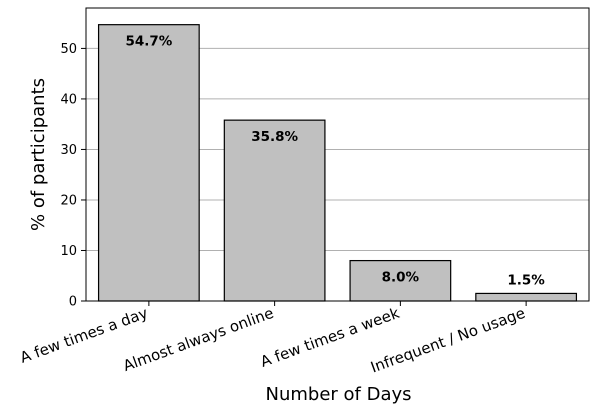 Image resolution: width=593 pixels, height=404 pixels. I want to click on y-tick-label-1: 10, so click(68, 251).